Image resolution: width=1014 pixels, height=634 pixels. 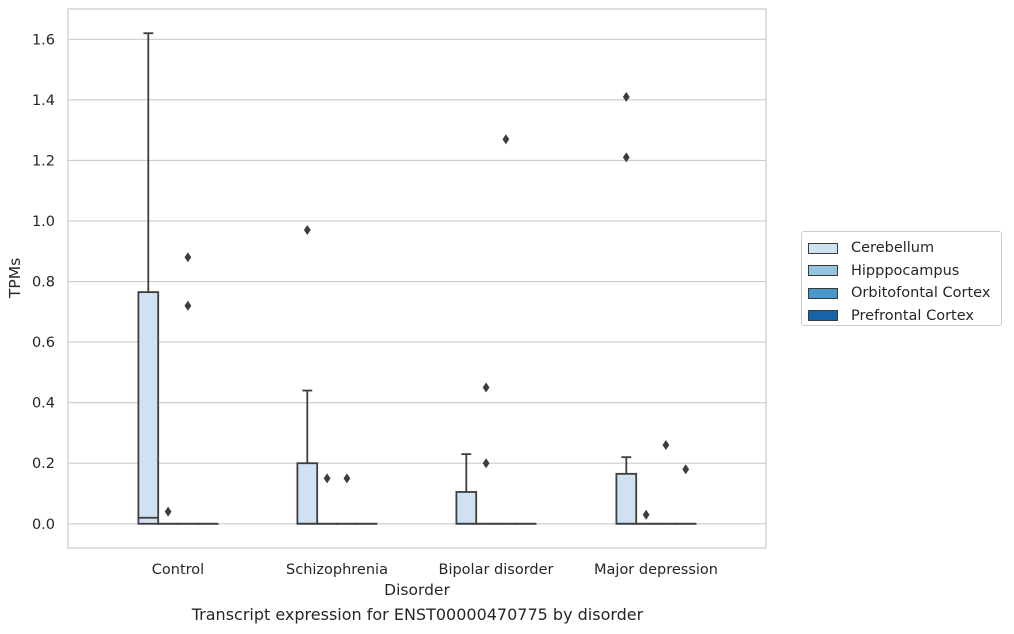 I want to click on y-tick-label: 0.0, so click(x=43, y=525).